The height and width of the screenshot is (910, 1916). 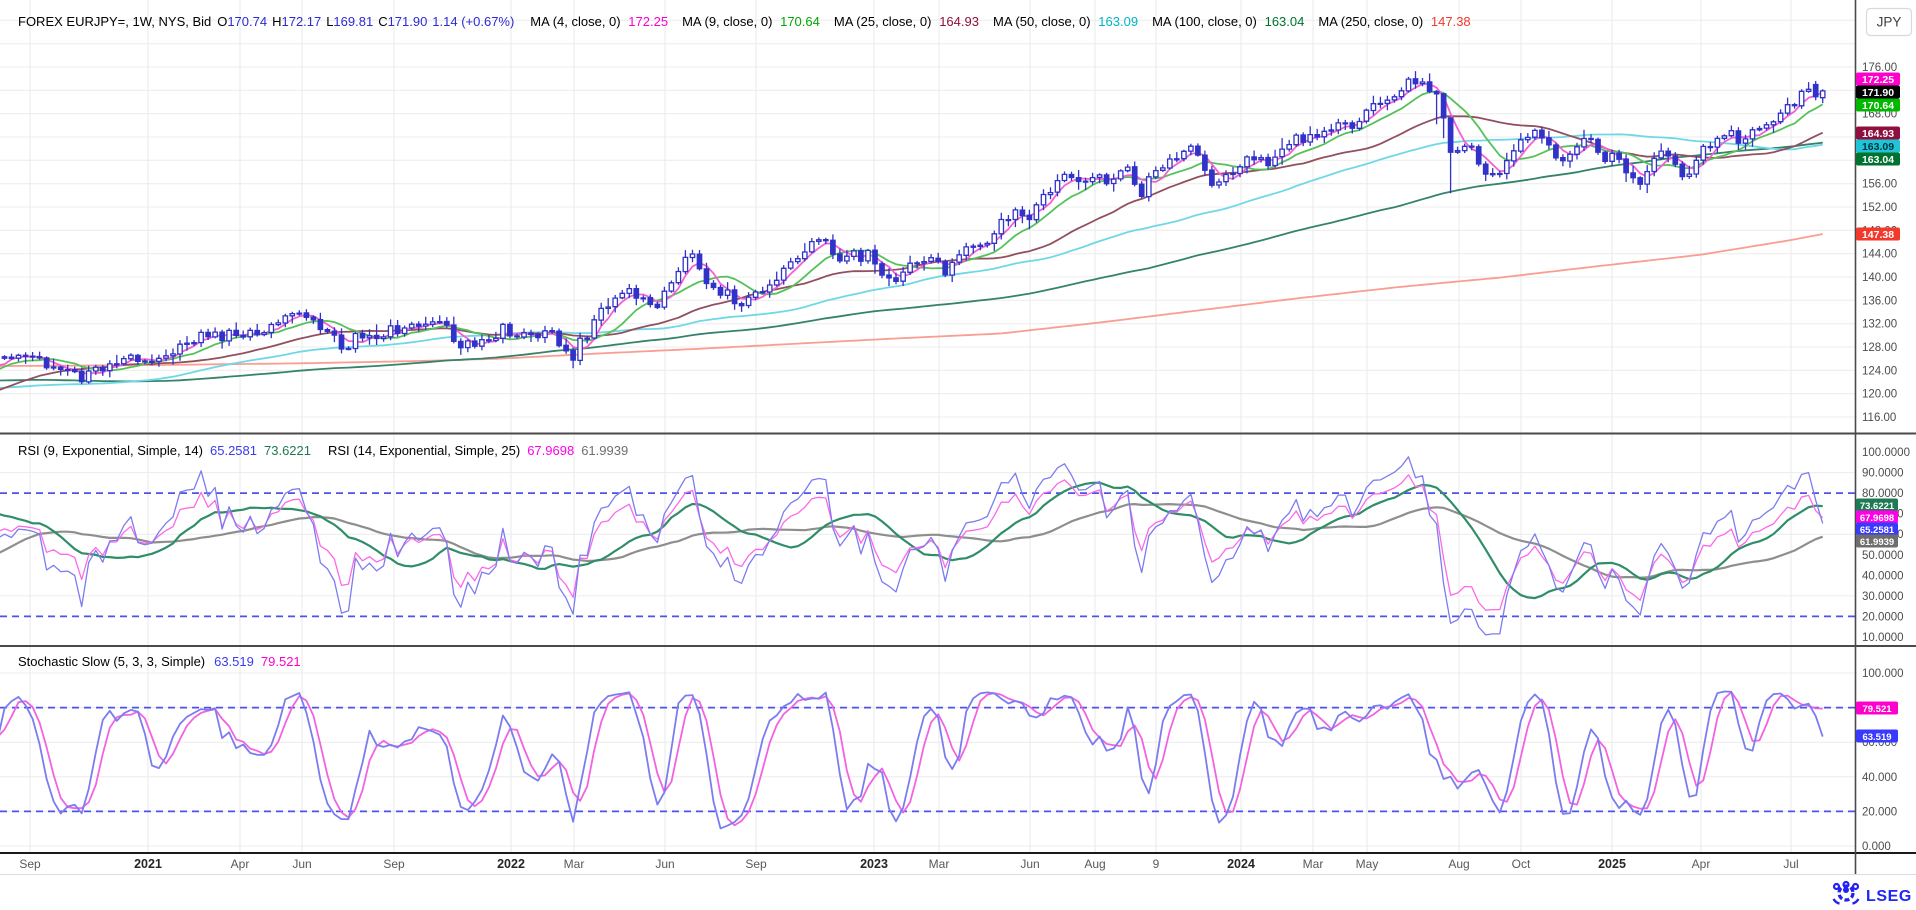 What do you see at coordinates (424, 450) in the screenshot?
I see `svg-text:RSI (14, Exponential, Simple,: RSI (14, Exponential, Simple, 25)` at bounding box center [424, 450].